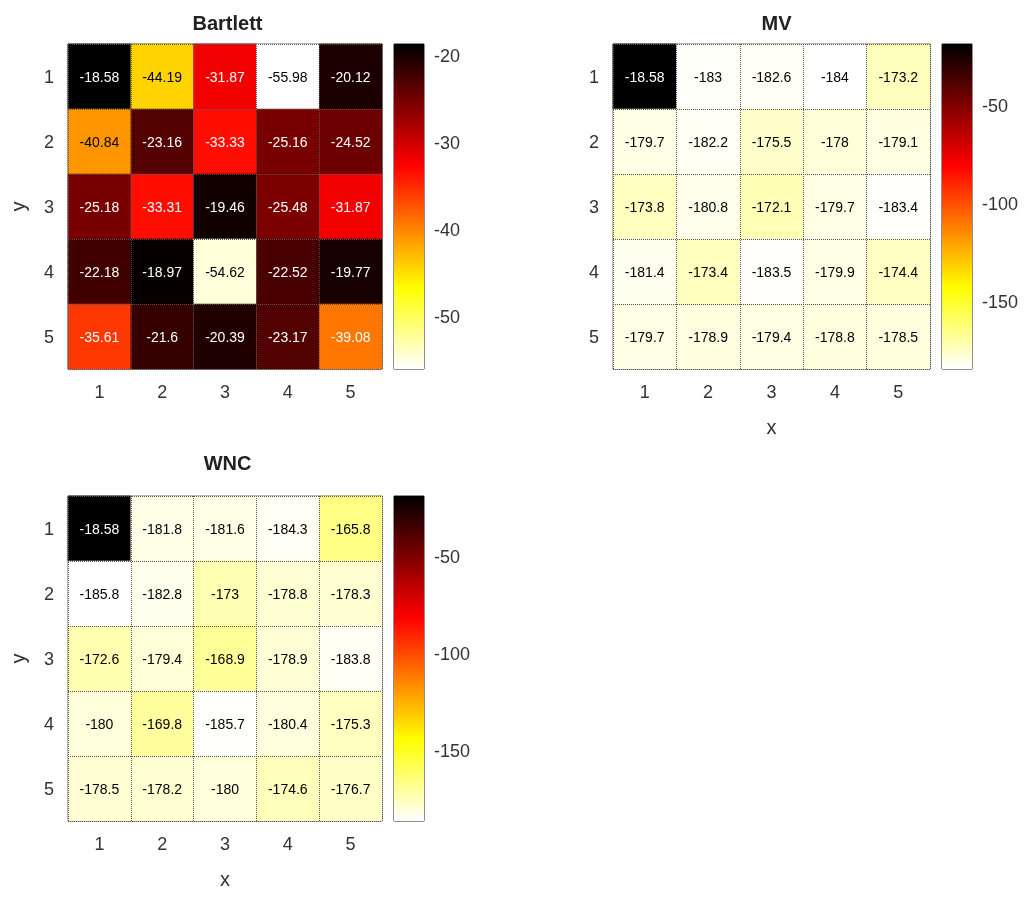  I want to click on data-label: -182.6, so click(771, 76).